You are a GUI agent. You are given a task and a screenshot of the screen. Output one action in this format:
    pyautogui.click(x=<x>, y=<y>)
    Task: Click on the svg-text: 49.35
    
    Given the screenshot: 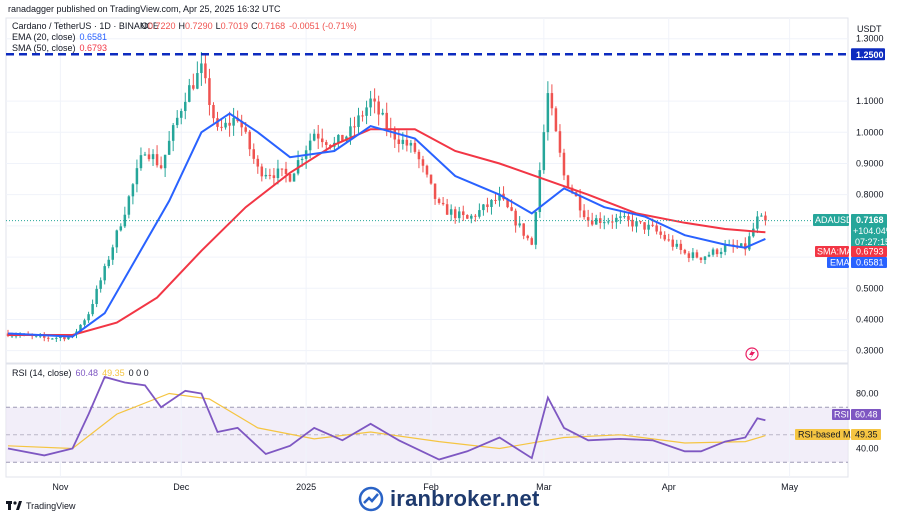 What is the action you would take?
    pyautogui.click(x=866, y=435)
    